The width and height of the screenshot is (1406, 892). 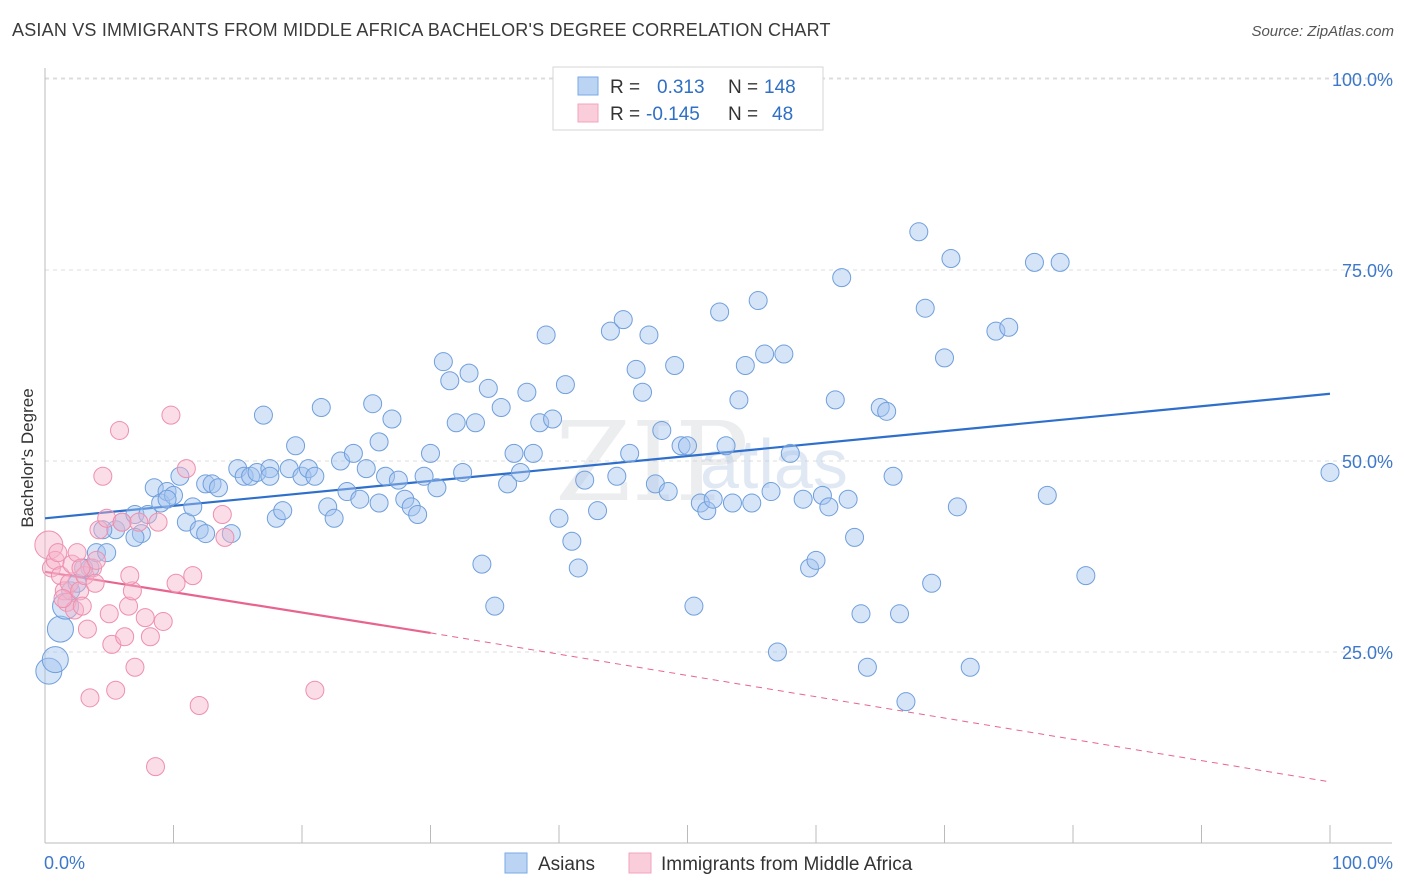 I want to click on bottom-legend: Asians Immigrants from Middle Africa, so click(x=708, y=863).